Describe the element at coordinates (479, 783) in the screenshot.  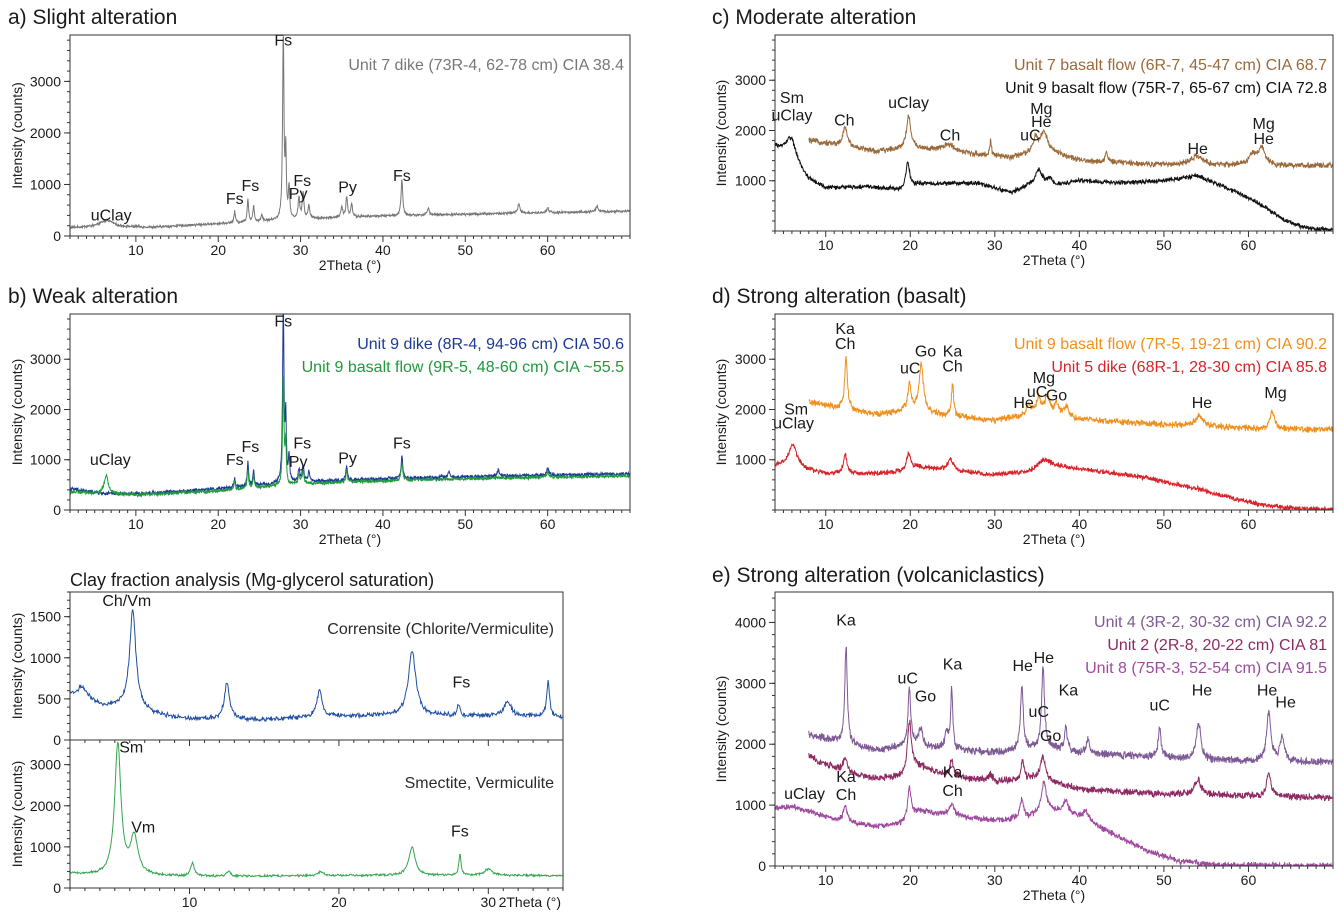
I see `panel-label: Smectite, Vermiculite` at that location.